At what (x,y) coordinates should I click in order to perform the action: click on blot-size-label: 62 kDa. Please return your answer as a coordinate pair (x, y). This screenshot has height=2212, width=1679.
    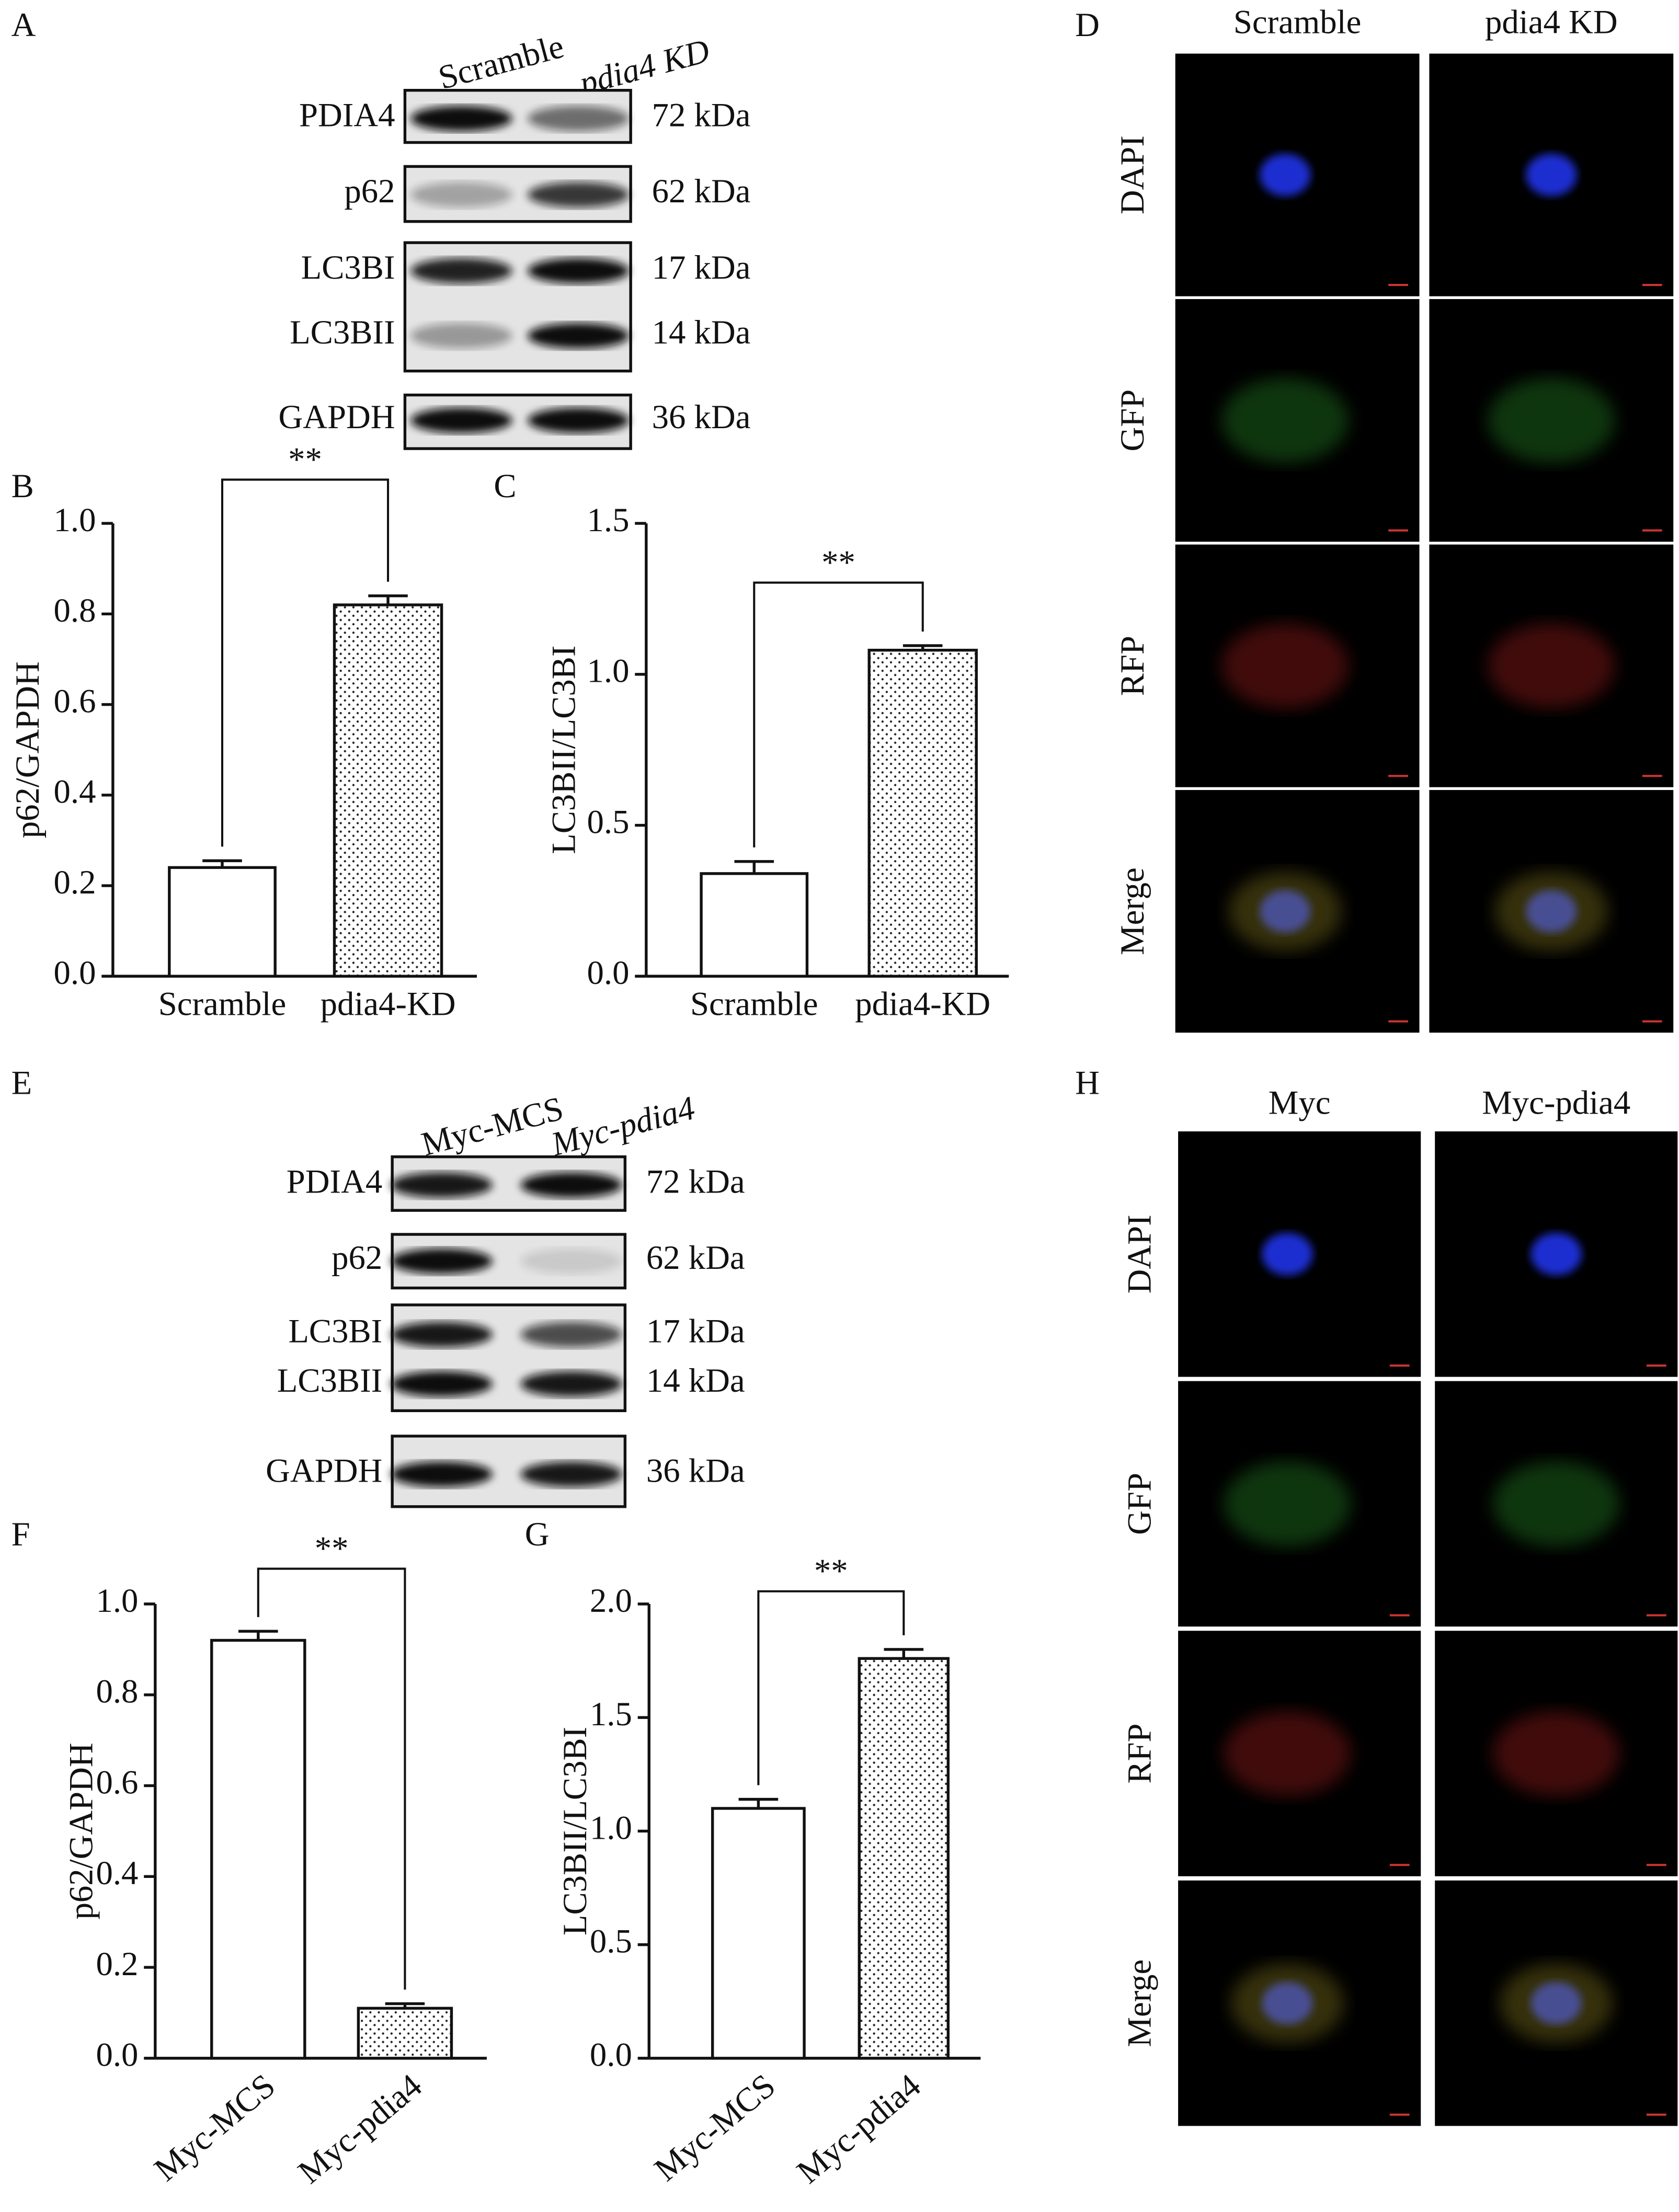
    Looking at the image, I should click on (696, 1258).